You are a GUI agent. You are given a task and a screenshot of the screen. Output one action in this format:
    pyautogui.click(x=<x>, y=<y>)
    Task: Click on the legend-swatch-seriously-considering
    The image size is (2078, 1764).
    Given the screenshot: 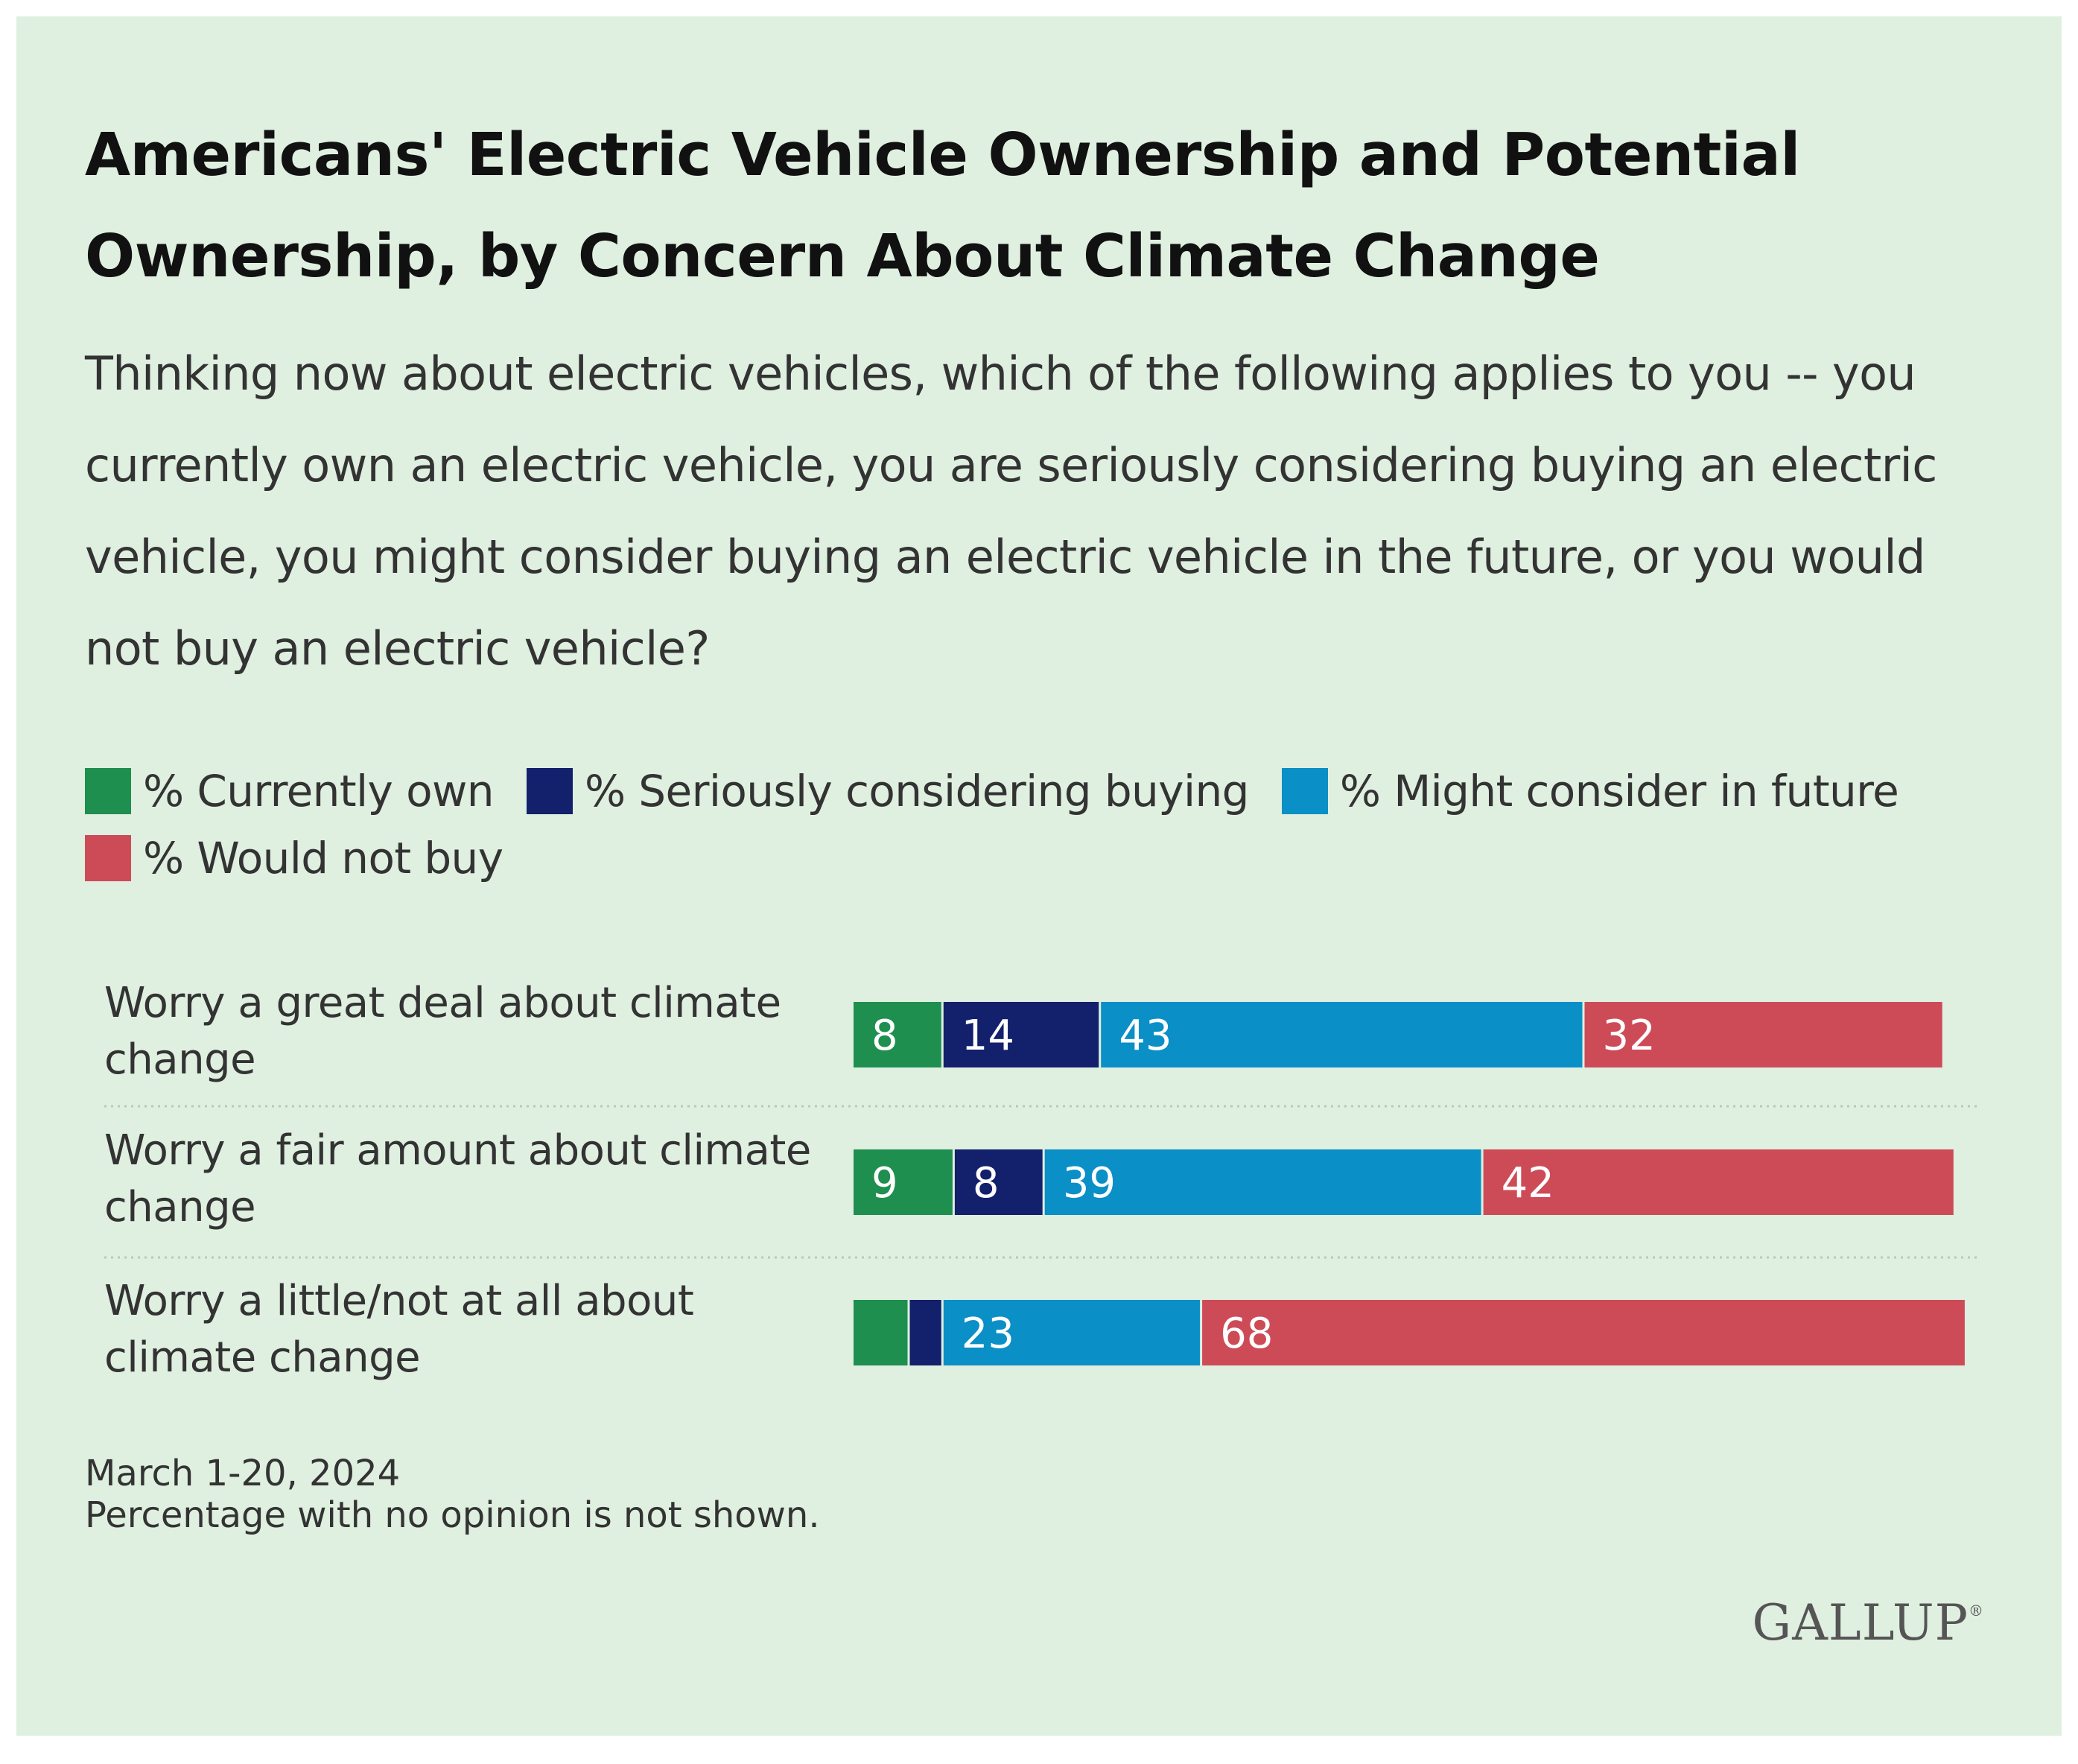 What is the action you would take?
    pyautogui.click(x=549, y=791)
    